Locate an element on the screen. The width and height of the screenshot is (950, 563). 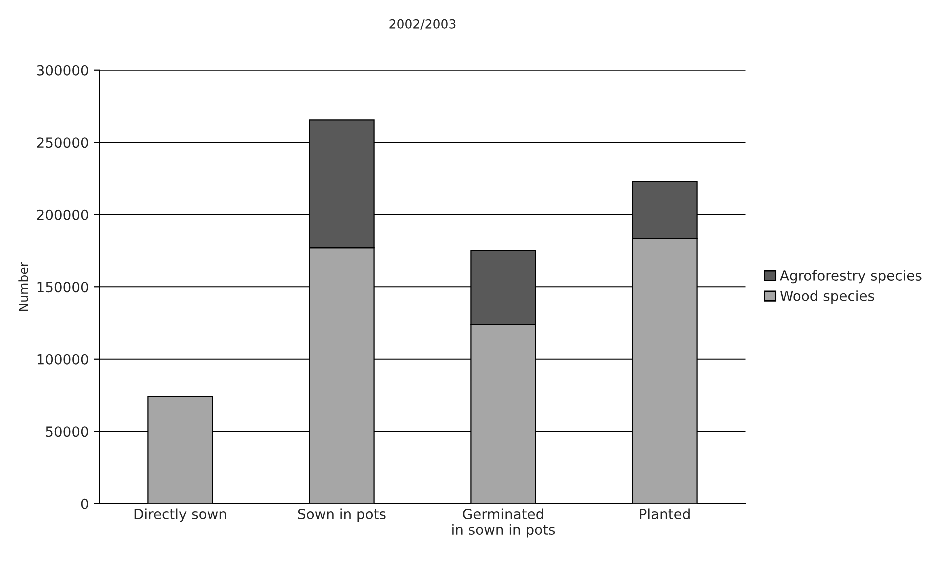
y-axis-title: Number is located at coordinates (23, 287).